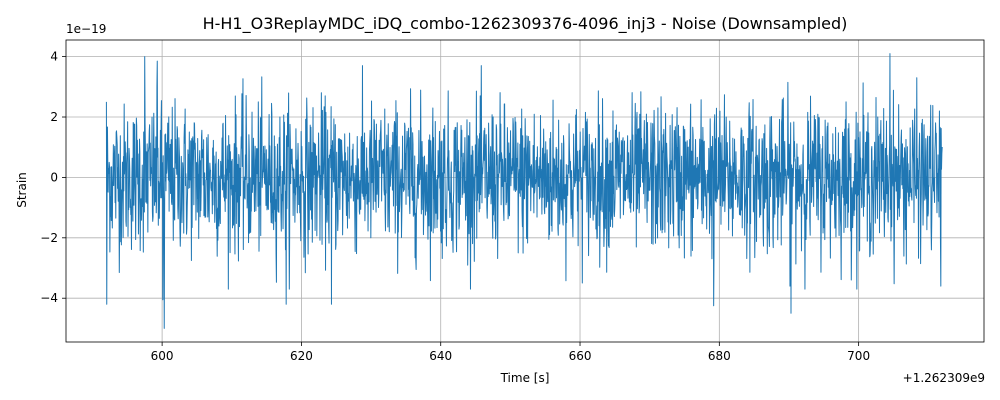 The height and width of the screenshot is (400, 1000). Describe the element at coordinates (54, 177) in the screenshot. I see `y-tick-label: 0` at that location.